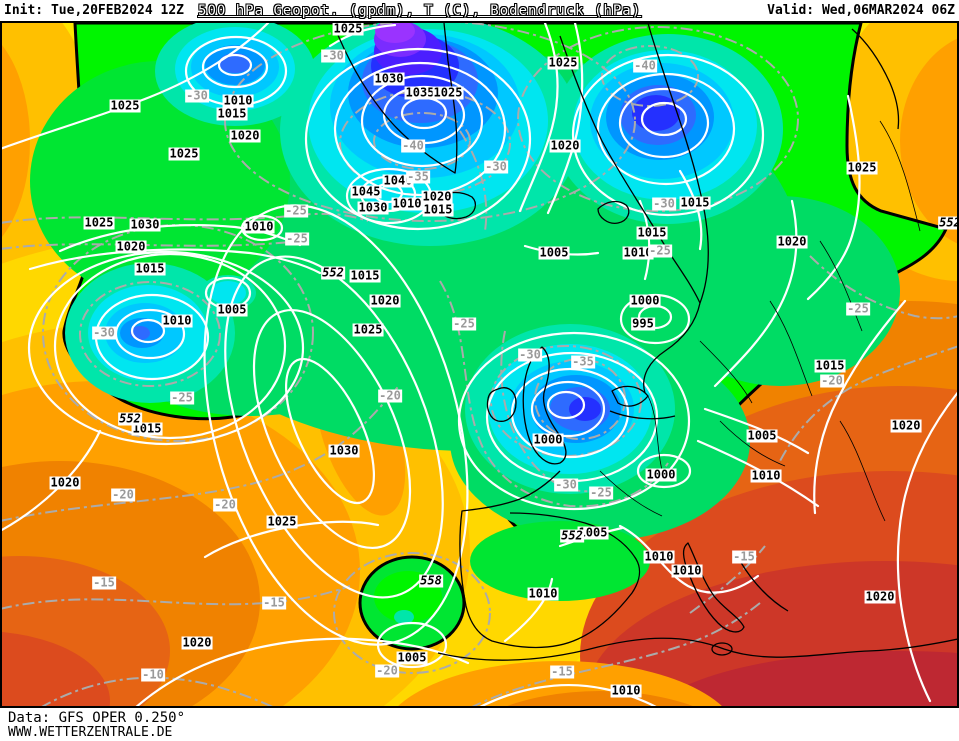  Describe the element at coordinates (153, 674) in the screenshot. I see `temperature-label: -10` at that location.